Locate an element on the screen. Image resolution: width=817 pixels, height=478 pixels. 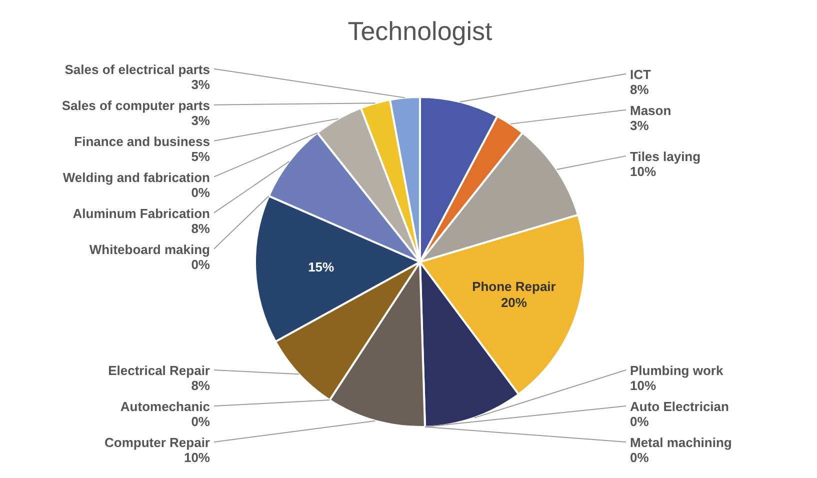
slice-label: Finance and business is located at coordinates (142, 141).